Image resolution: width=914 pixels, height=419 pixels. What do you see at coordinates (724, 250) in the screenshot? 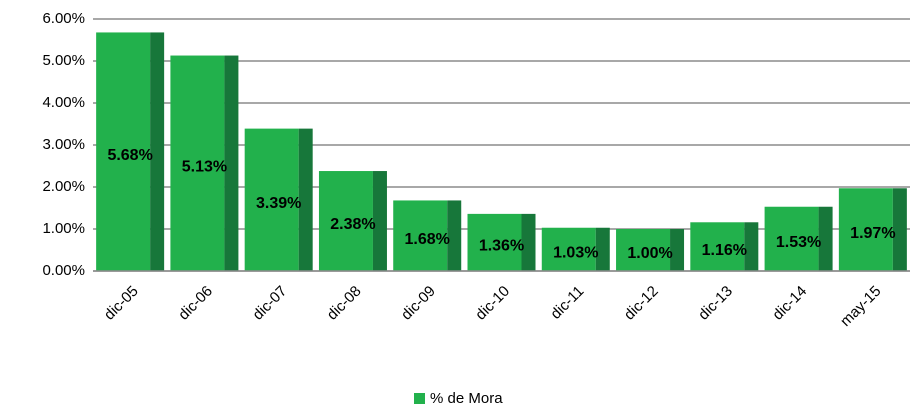
I see `value-label: 1.16%` at bounding box center [724, 250].